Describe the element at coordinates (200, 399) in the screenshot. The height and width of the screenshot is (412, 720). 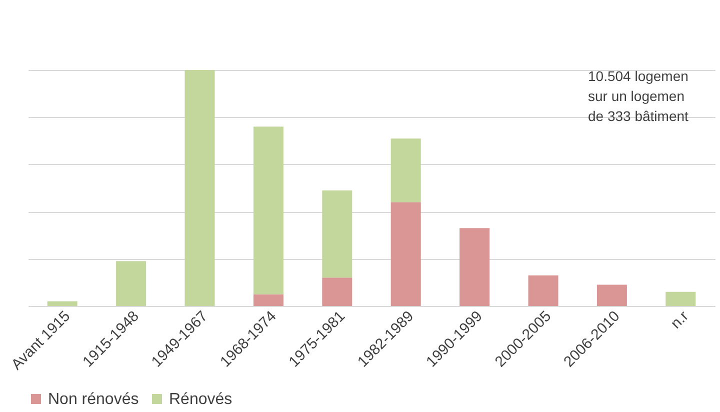
I see `legend-label: Rénovés` at that location.